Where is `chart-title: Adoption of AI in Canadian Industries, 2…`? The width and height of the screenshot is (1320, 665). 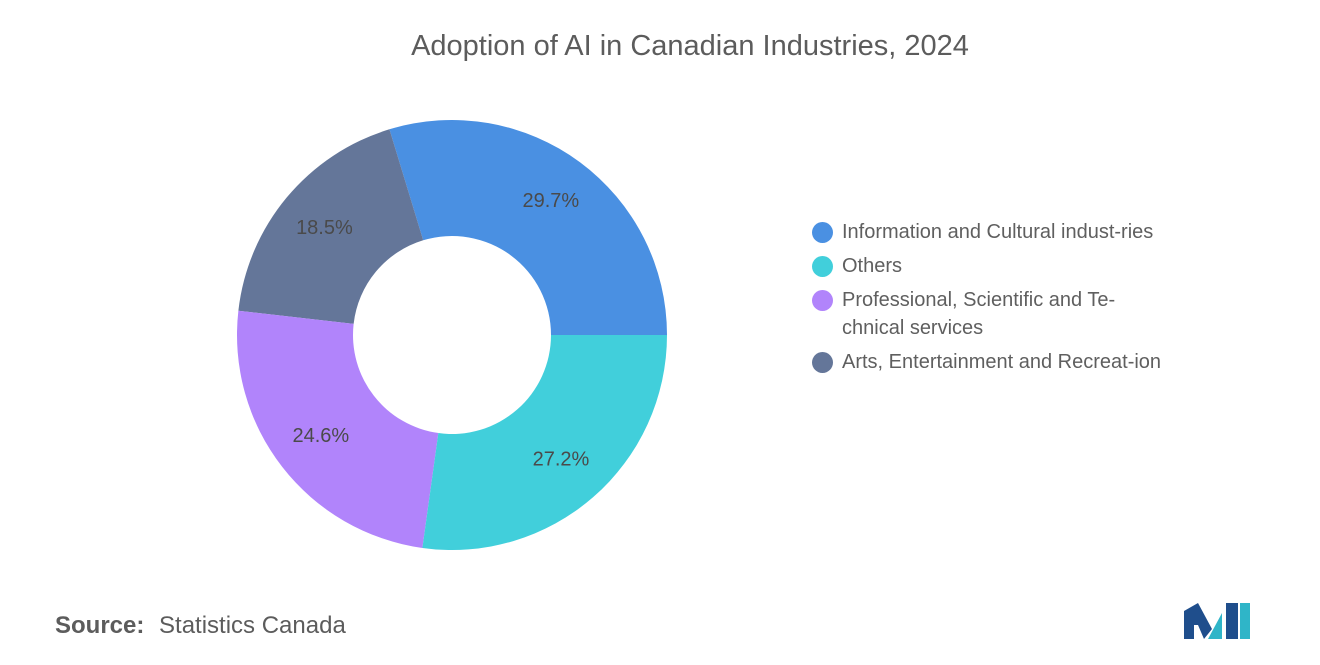
chart-title: Adoption of AI in Canadian Industries, 2… is located at coordinates (690, 46).